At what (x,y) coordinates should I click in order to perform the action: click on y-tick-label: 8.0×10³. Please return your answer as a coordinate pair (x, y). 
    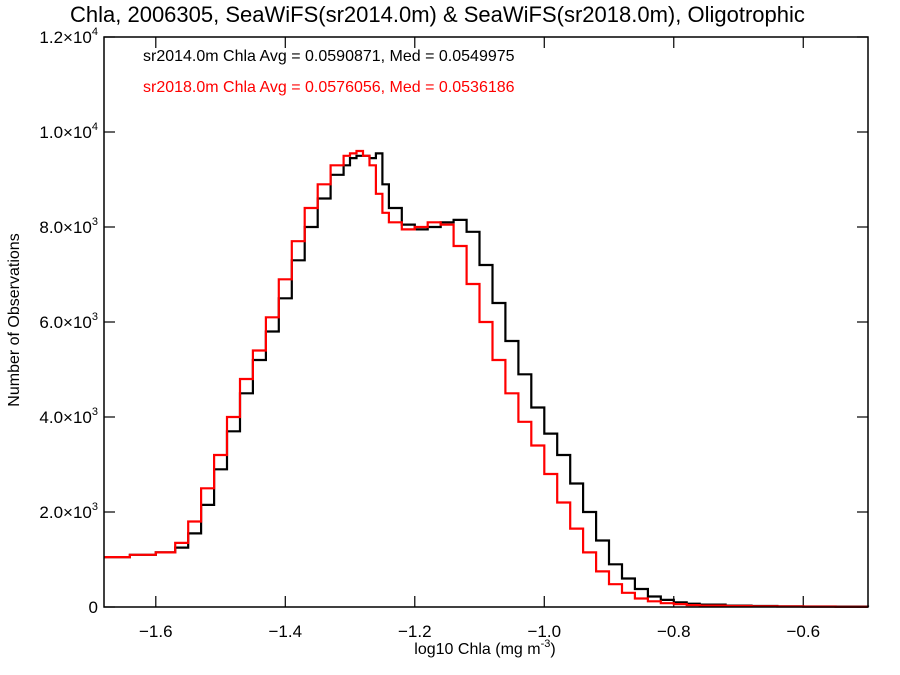
    Looking at the image, I should click on (68, 226).